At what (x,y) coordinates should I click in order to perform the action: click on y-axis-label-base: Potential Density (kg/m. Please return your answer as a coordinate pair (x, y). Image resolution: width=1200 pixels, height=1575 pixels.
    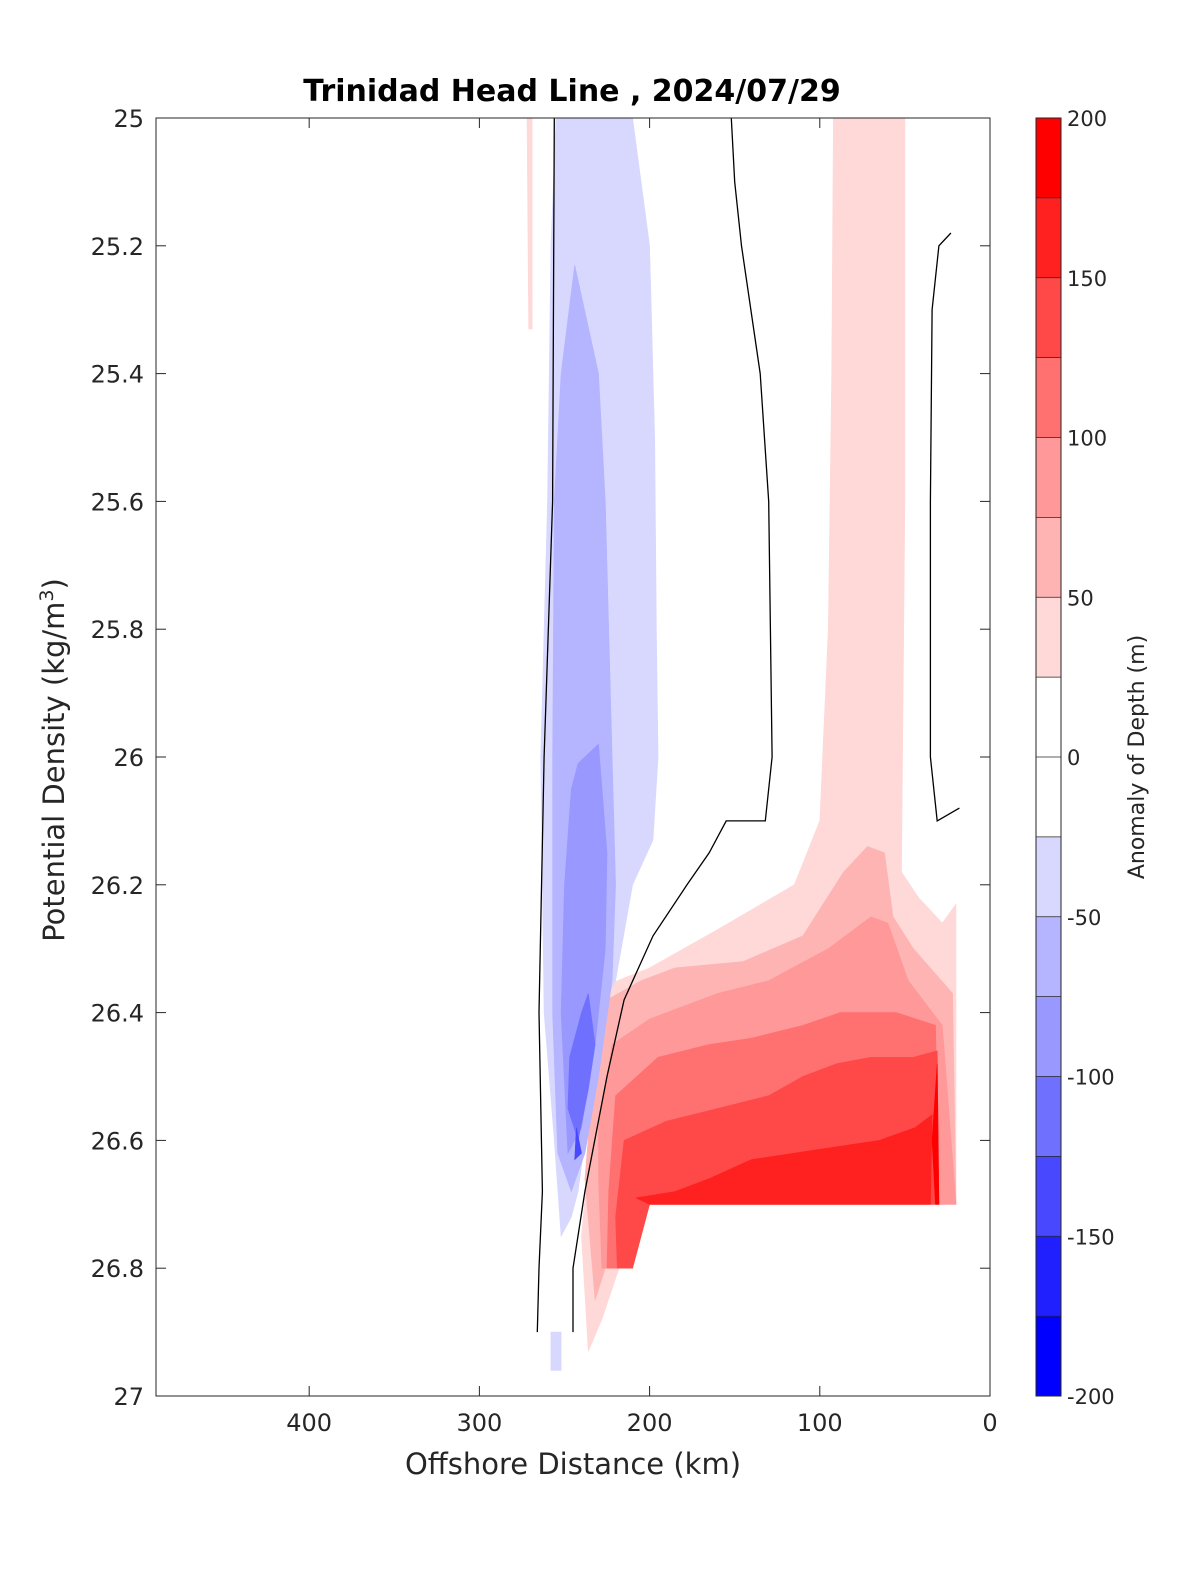
    Looking at the image, I should click on (54, 772).